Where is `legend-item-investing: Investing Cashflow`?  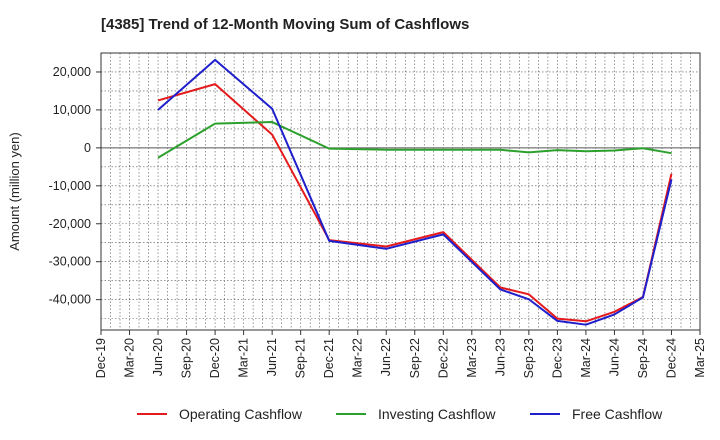 legend-item-investing: Investing Cashflow is located at coordinates (416, 414).